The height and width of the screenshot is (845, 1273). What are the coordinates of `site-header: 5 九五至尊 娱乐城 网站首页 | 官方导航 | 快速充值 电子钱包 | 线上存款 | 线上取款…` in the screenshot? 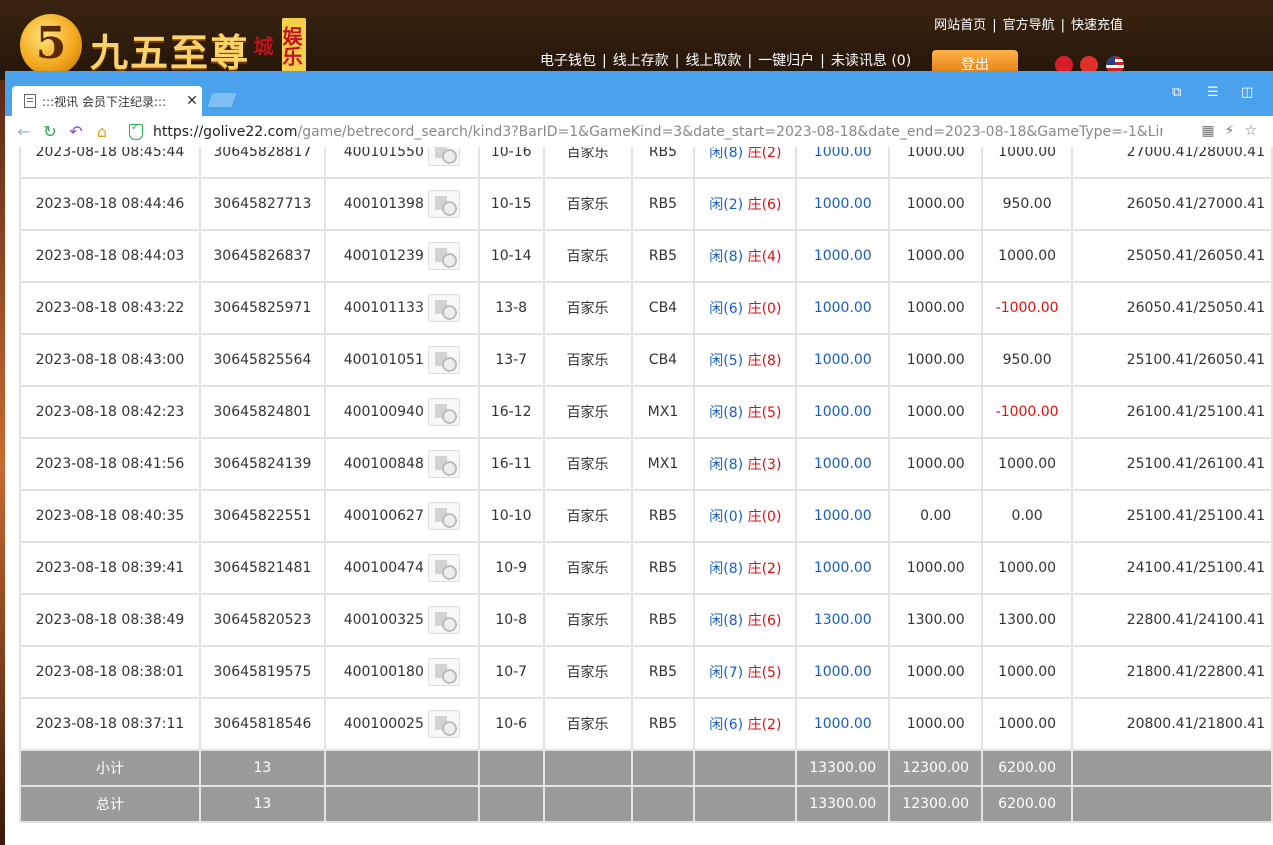 It's located at (636, 40).